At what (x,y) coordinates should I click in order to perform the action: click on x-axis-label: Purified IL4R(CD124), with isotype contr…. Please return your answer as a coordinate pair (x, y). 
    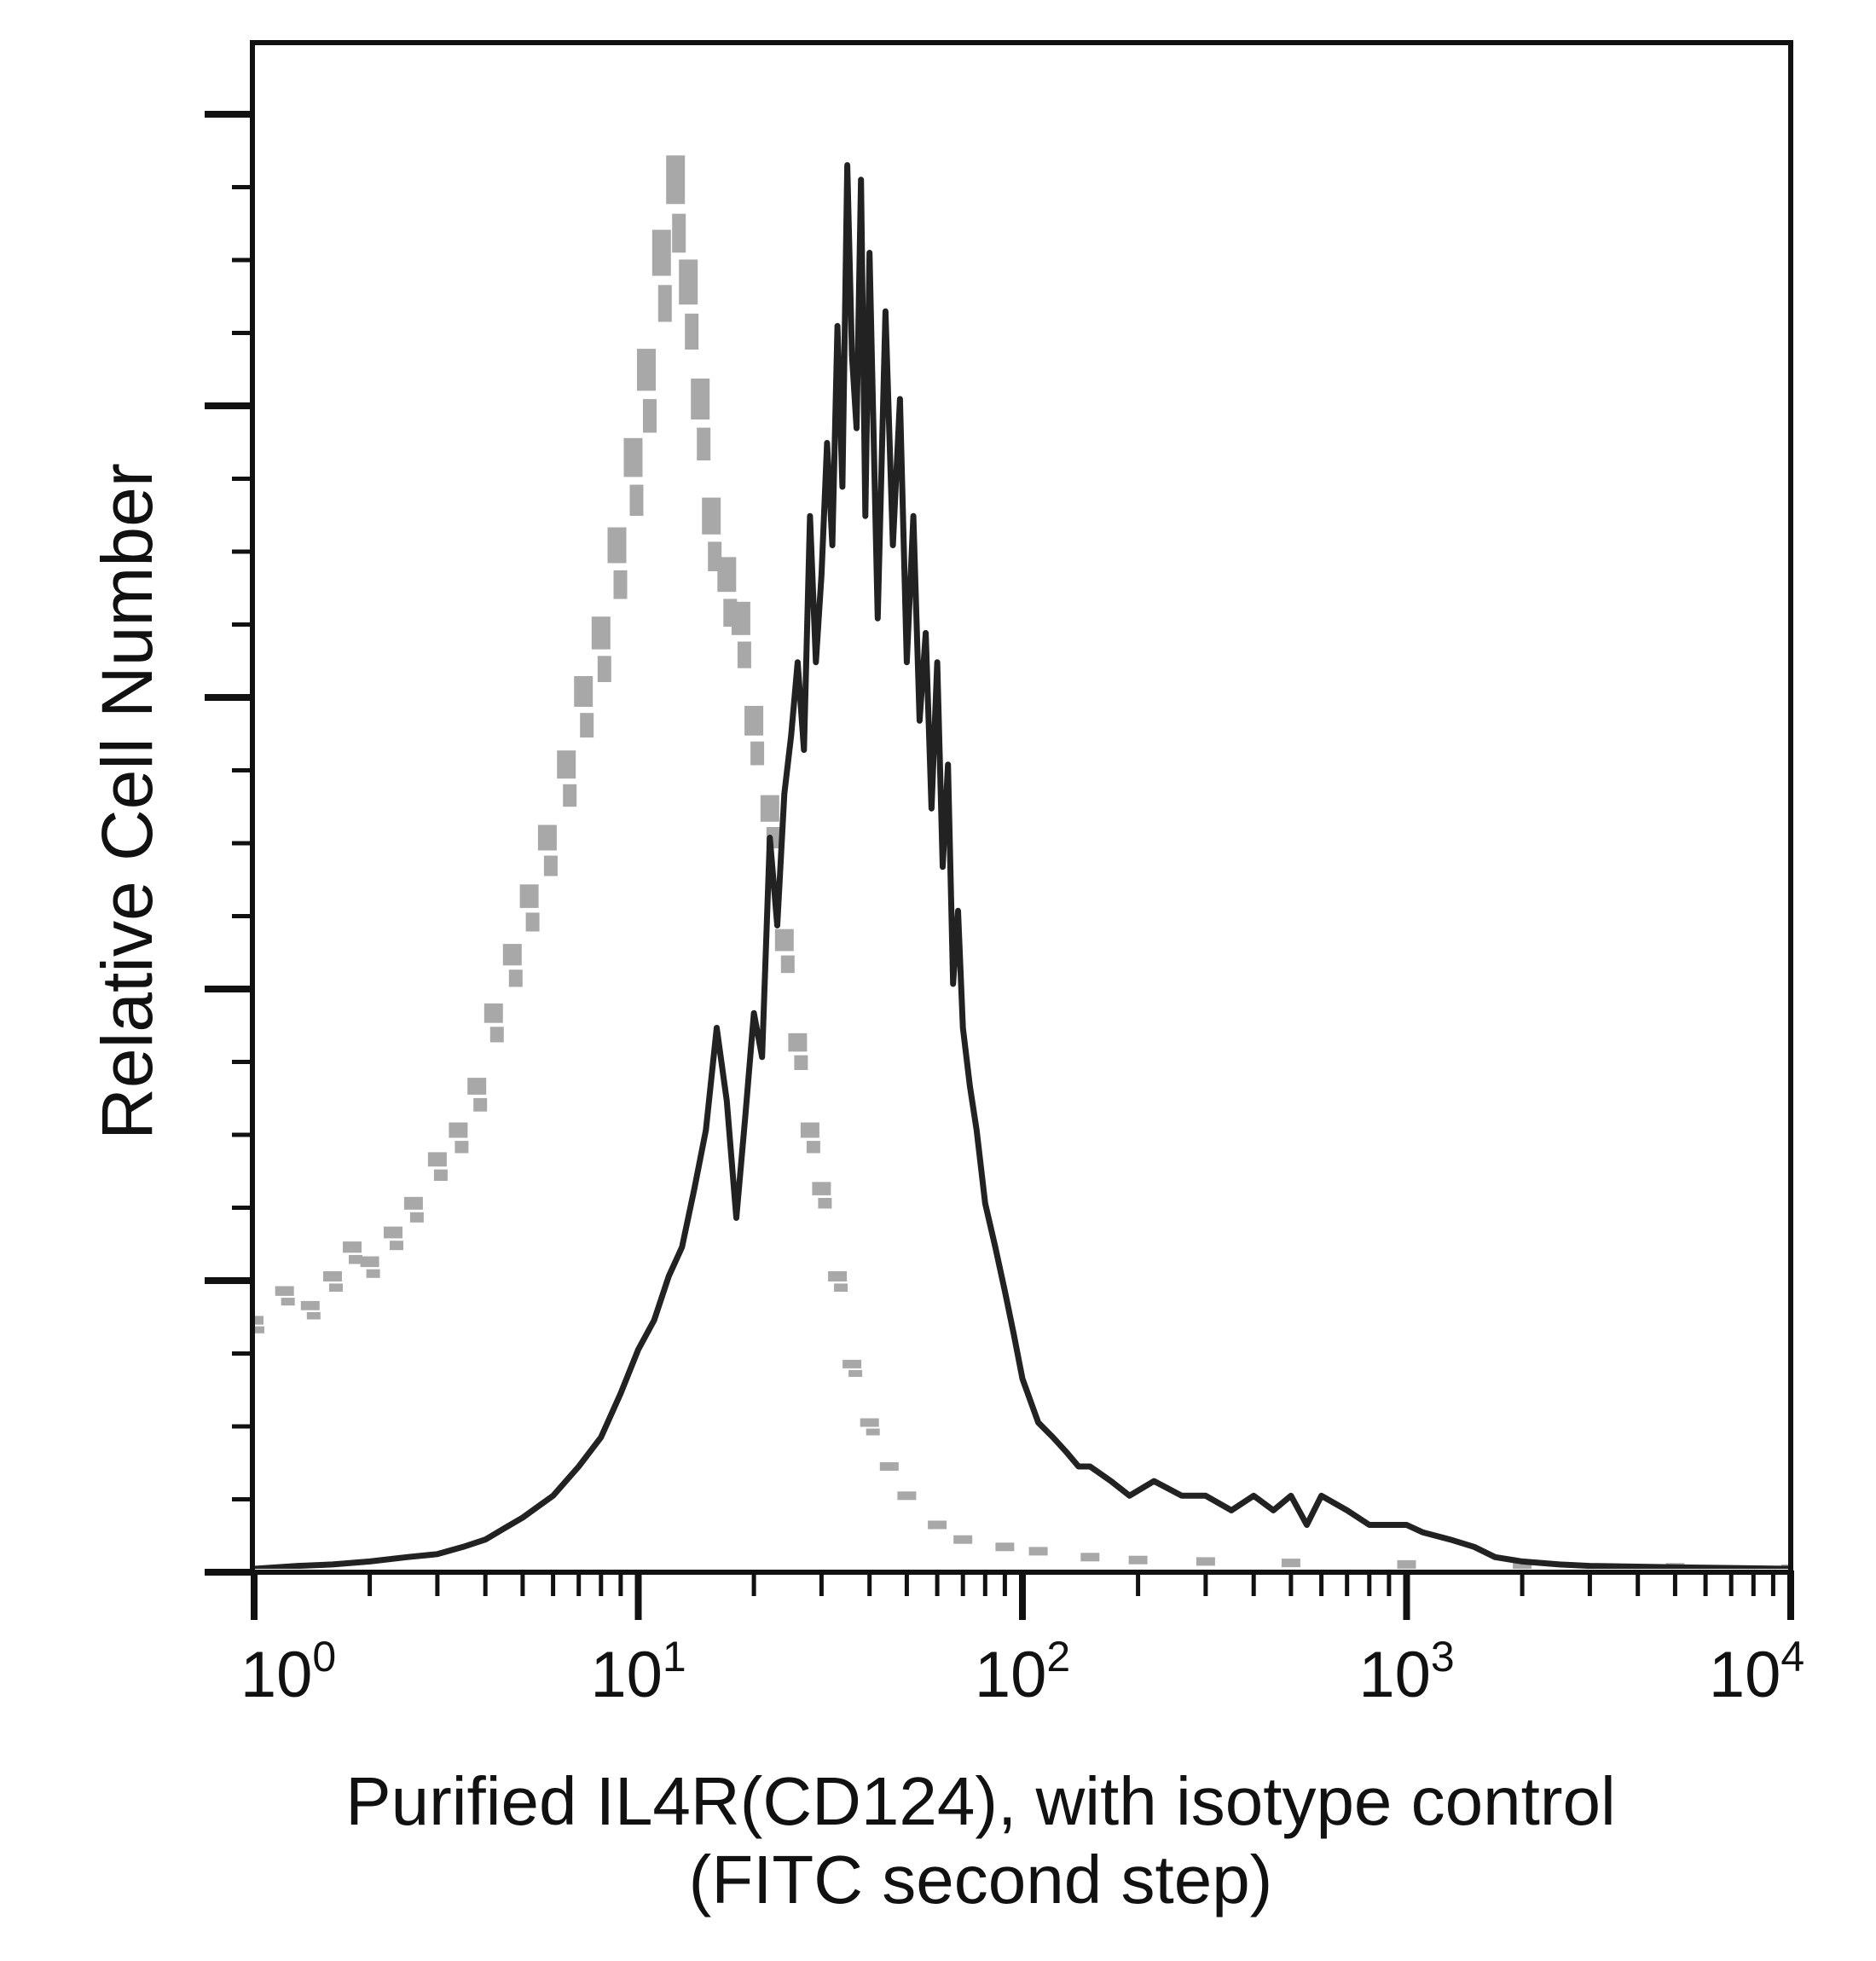
    Looking at the image, I should click on (980, 1801).